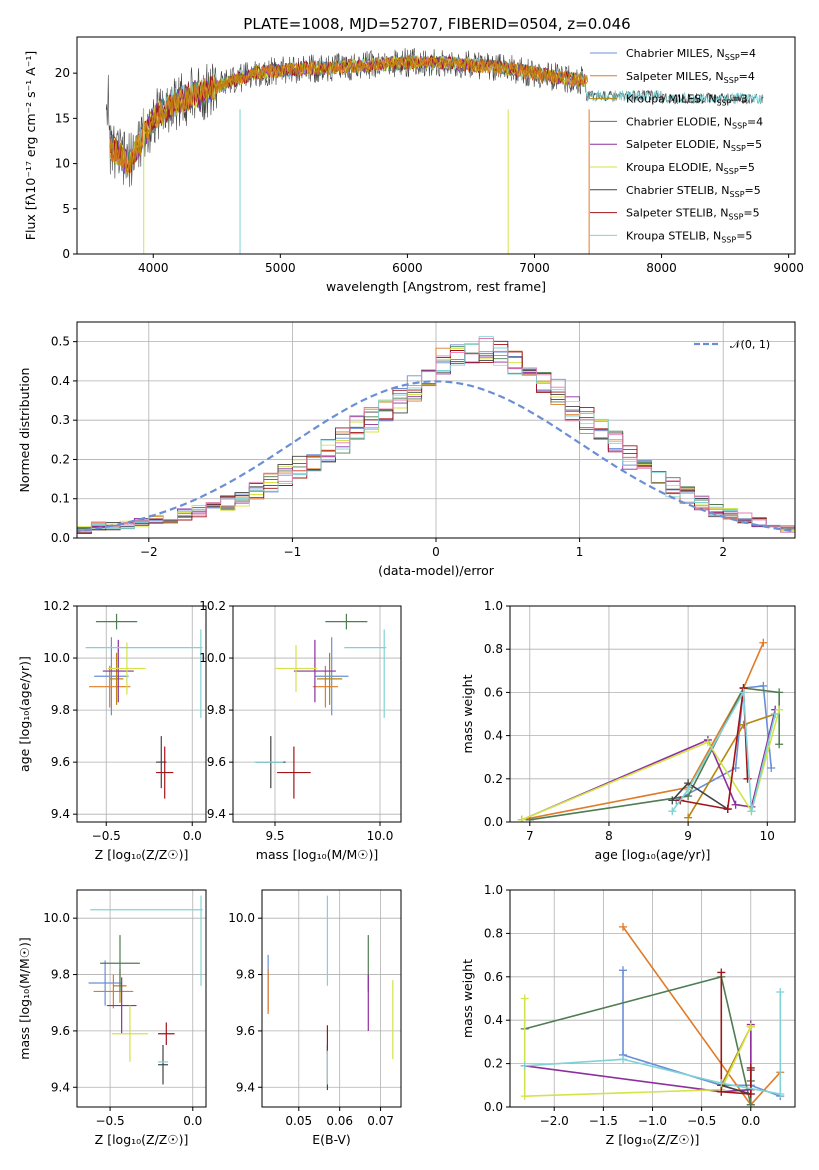 The height and width of the screenshot is (1170, 819). What do you see at coordinates (767, 836) in the screenshot?
I see `x-tick-label: 10` at bounding box center [767, 836].